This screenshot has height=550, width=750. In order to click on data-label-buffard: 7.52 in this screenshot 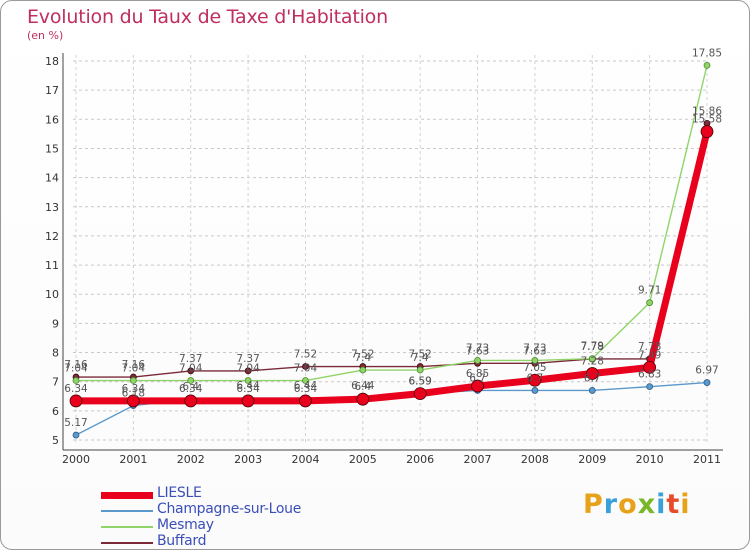, I will do `click(419, 355)`.